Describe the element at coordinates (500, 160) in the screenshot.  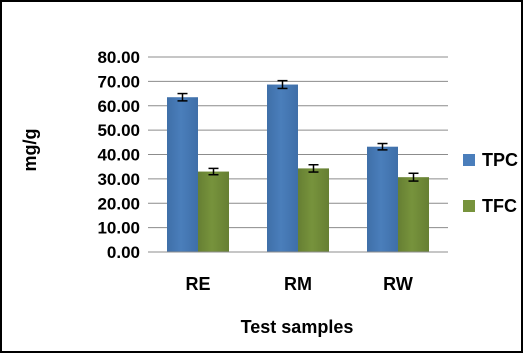
I see `legend-label-tpc: TPC` at that location.